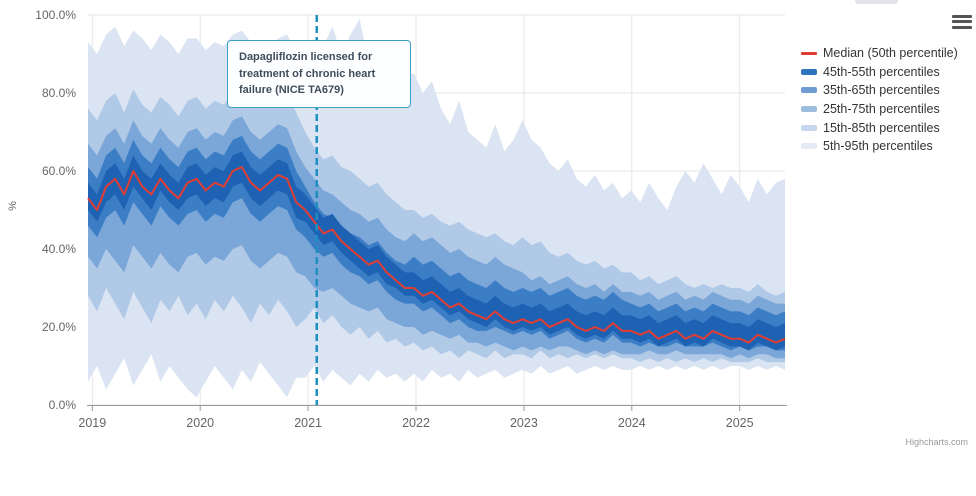 The image size is (976, 496). What do you see at coordinates (59, 93) in the screenshot?
I see `y-axis-label: 80.0%` at bounding box center [59, 93].